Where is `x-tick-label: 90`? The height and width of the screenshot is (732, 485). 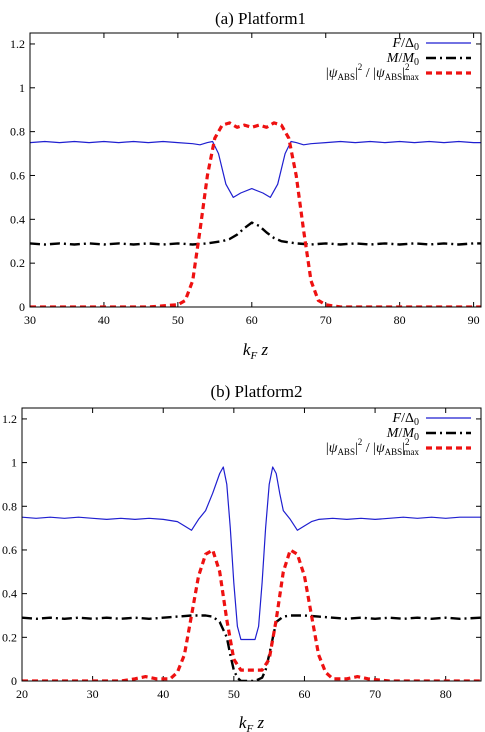 x-tick-label: 90 is located at coordinates (474, 320).